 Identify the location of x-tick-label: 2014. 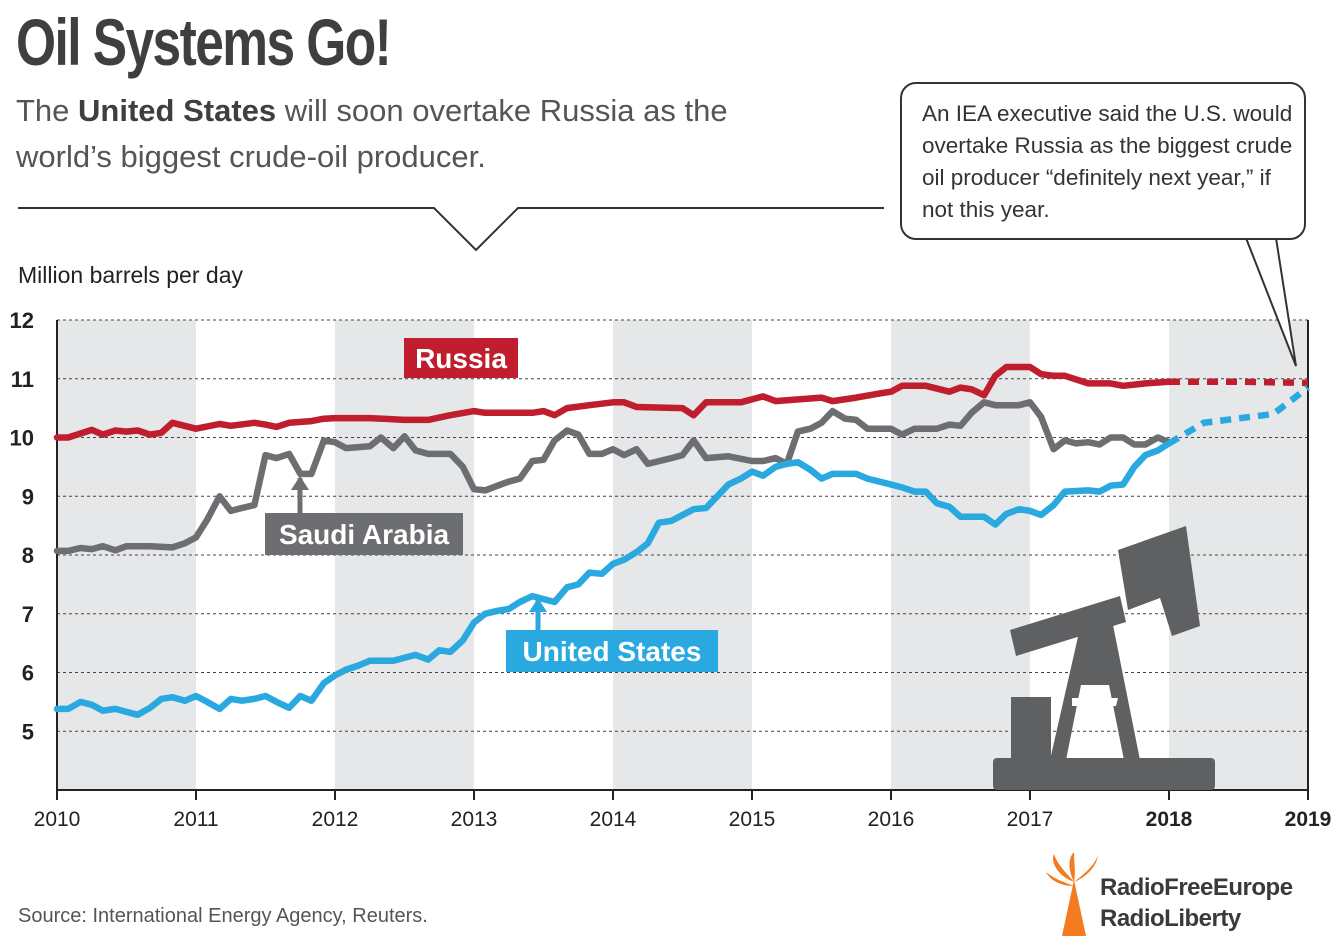
(613, 819).